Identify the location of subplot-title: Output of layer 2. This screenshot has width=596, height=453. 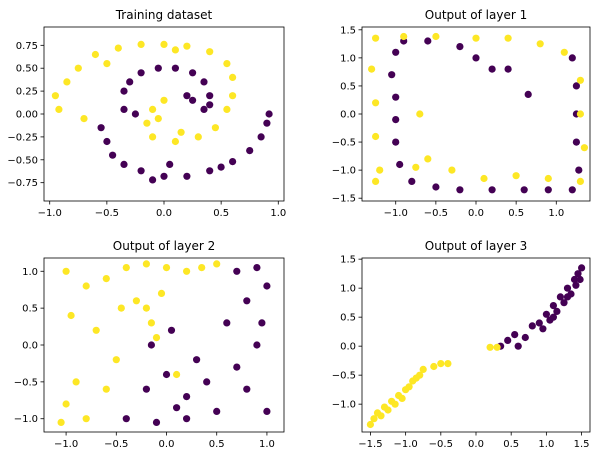
(164, 246).